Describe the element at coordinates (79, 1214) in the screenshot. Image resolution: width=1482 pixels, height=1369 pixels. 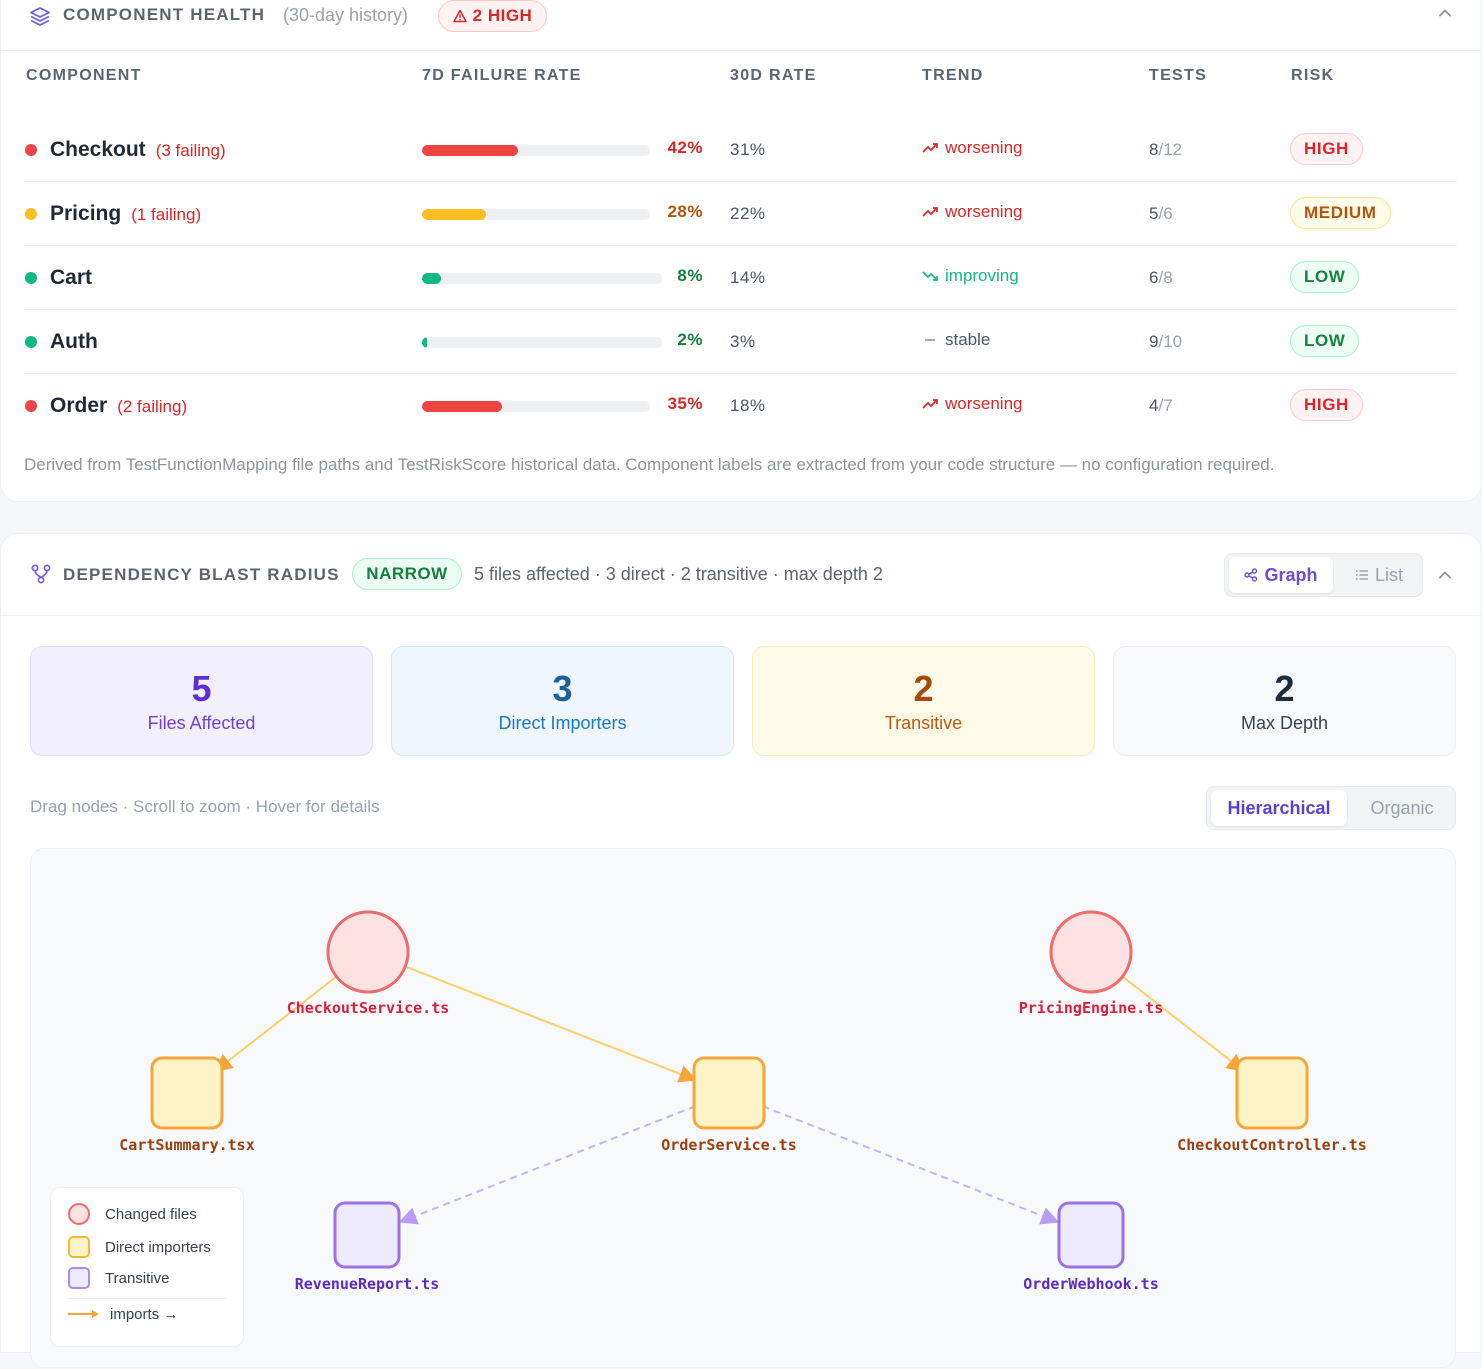
I see `legend-changed-swatch` at that location.